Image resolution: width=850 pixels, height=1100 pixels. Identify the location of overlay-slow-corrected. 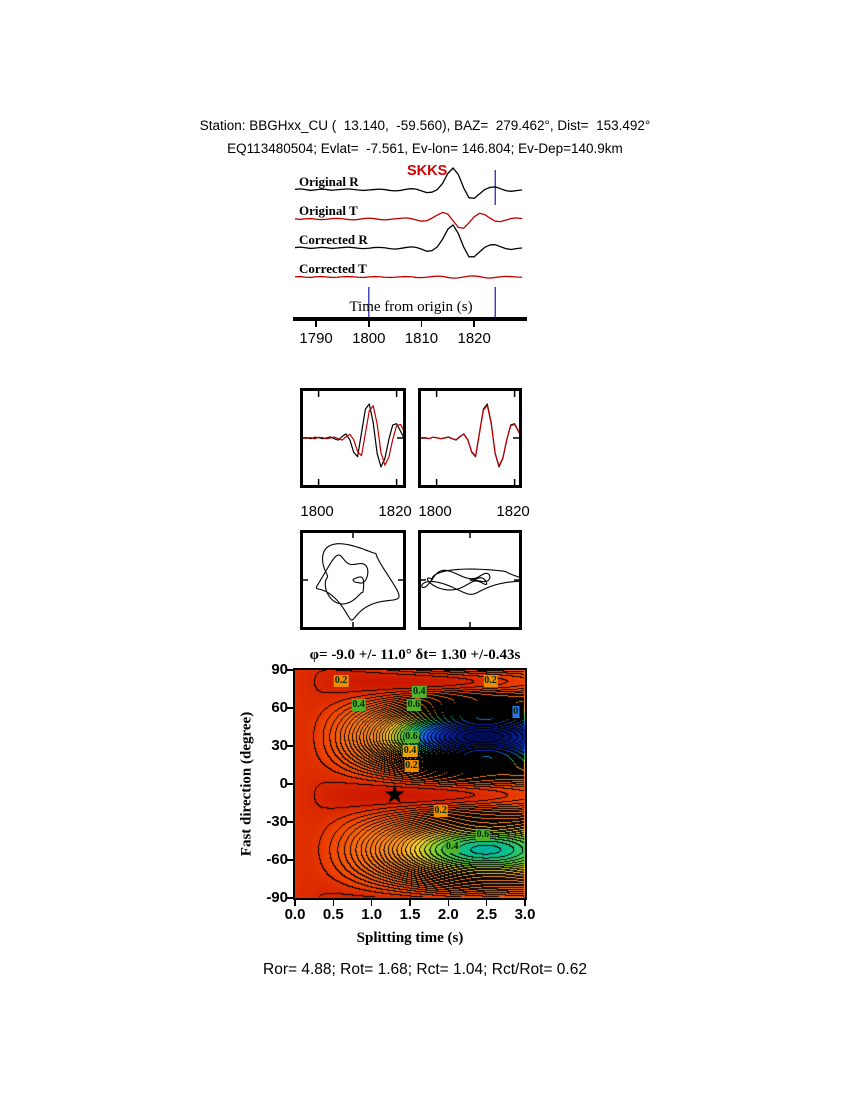
(470, 435).